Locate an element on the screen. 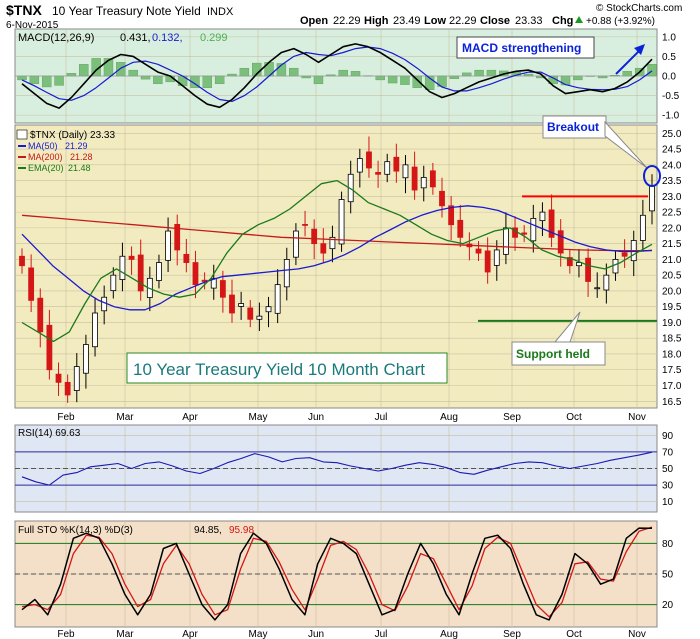  sto-legend: Full STO %K(14,3) %D(3) 94.85, 95.98 is located at coordinates (136, 530).